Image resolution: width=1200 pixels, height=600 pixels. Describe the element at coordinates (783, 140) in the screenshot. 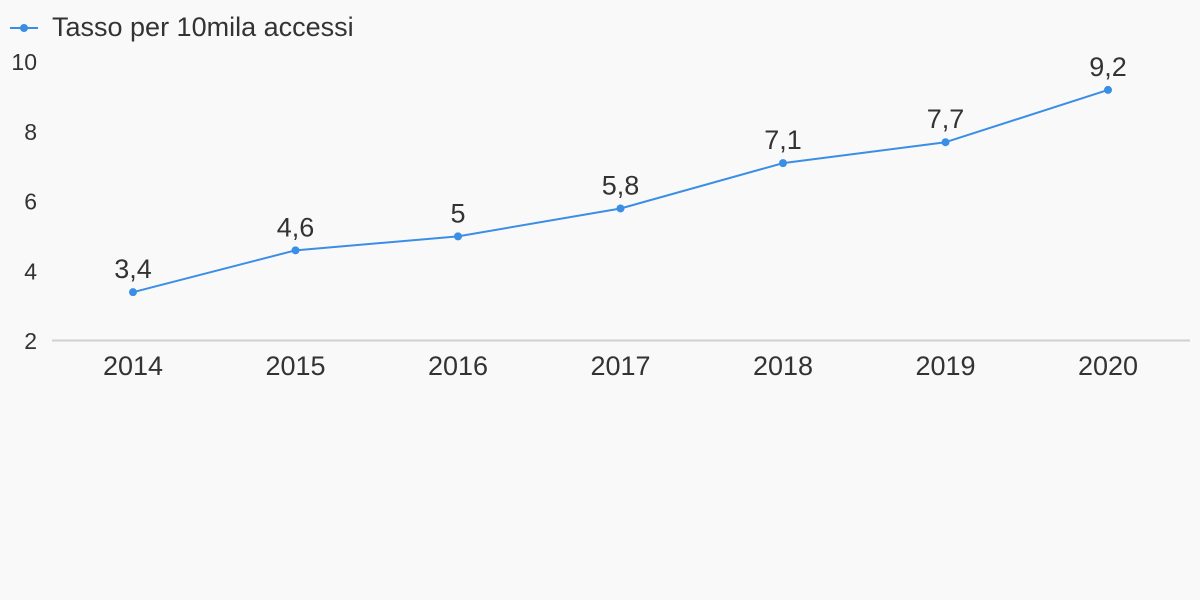

I see `data-label: 7,1` at that location.